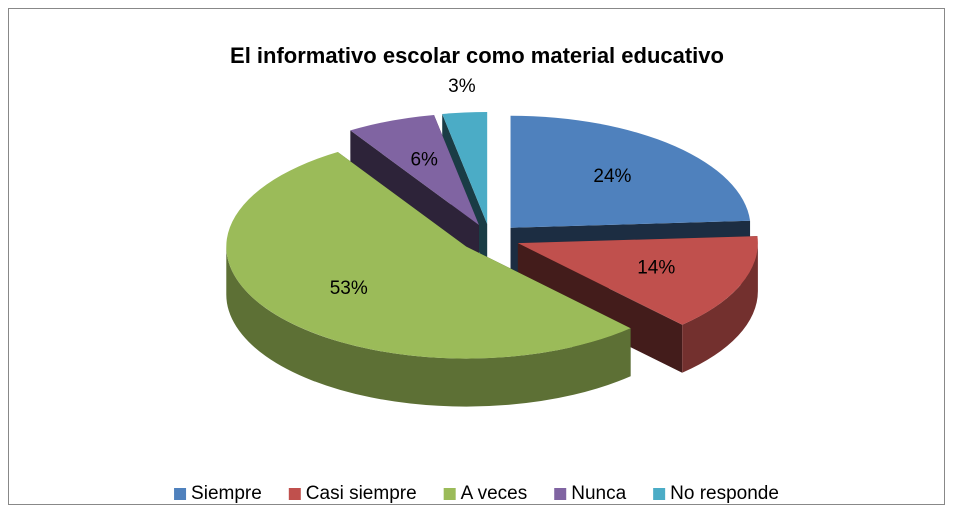 The height and width of the screenshot is (513, 953). Describe the element at coordinates (494, 493) in the screenshot. I see `legend-label: A veces` at that location.